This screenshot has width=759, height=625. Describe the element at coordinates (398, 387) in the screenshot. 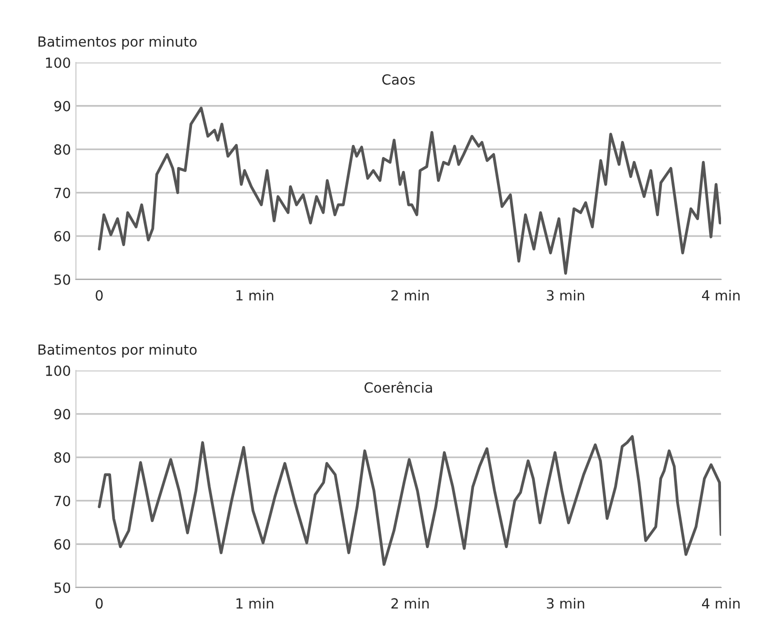

I see `text: Coerência` at that location.